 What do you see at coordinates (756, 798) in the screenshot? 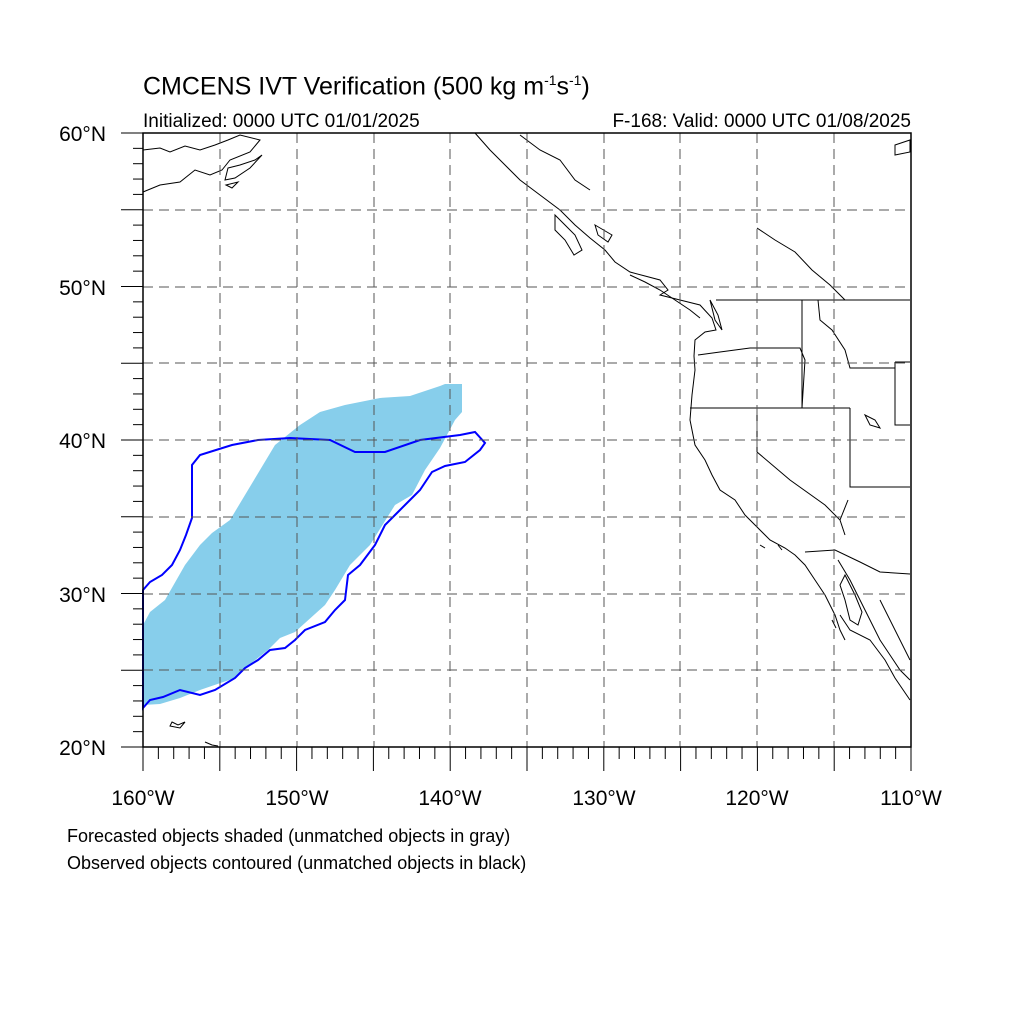
I see `lon-label-120w: 120°W` at bounding box center [756, 798].